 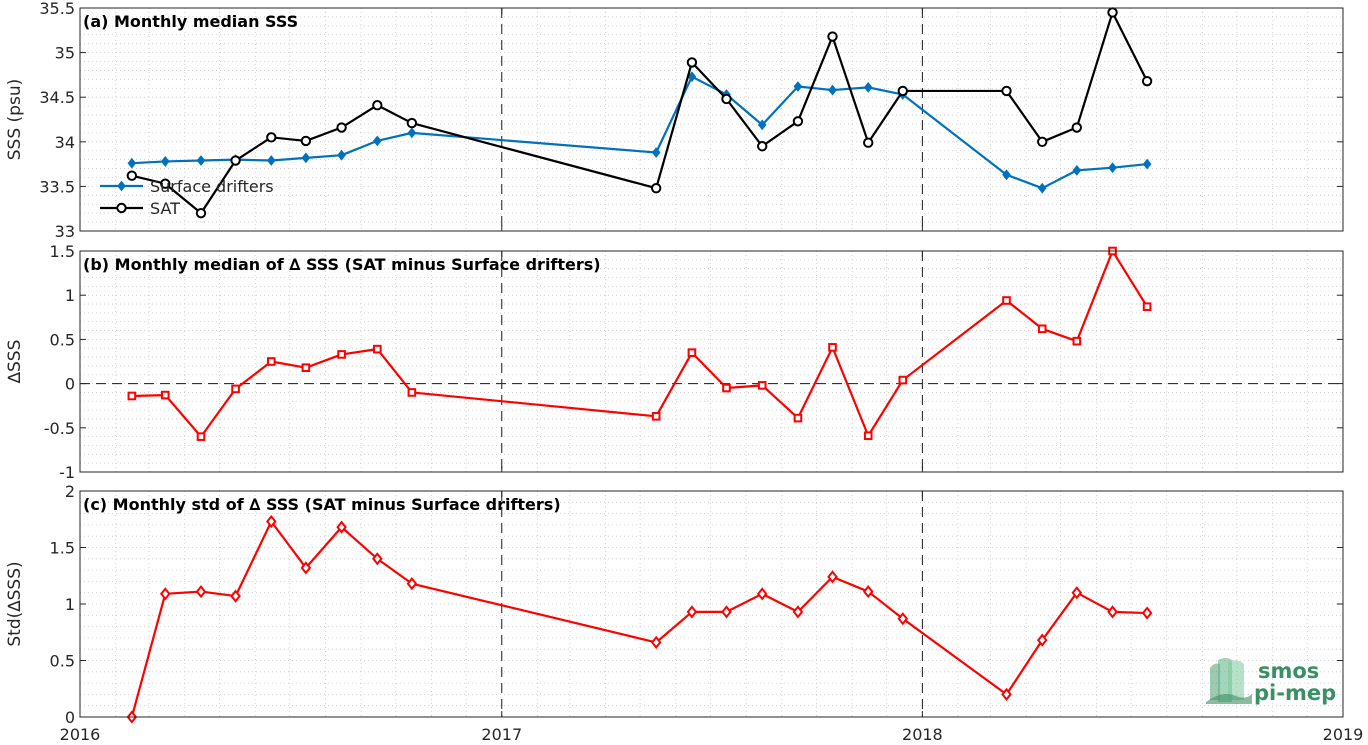 What do you see at coordinates (639, 132) in the screenshot?
I see `series-line` at bounding box center [639, 132].